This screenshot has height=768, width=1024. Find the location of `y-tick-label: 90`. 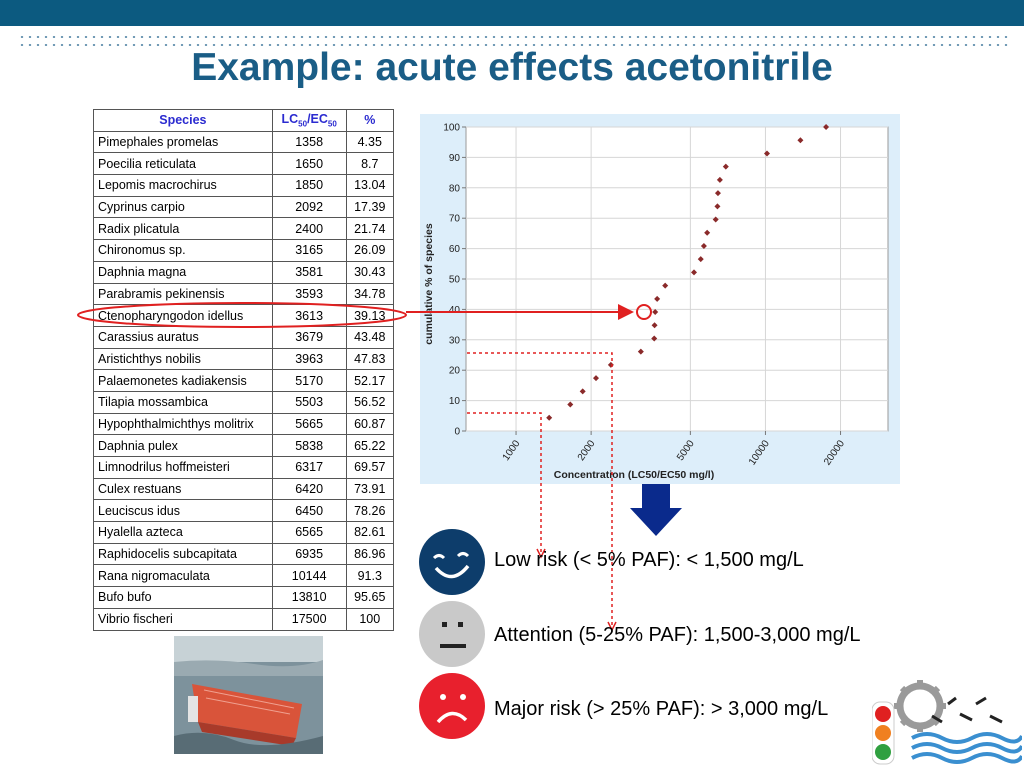

y-tick-label: 90 is located at coordinates (455, 158).